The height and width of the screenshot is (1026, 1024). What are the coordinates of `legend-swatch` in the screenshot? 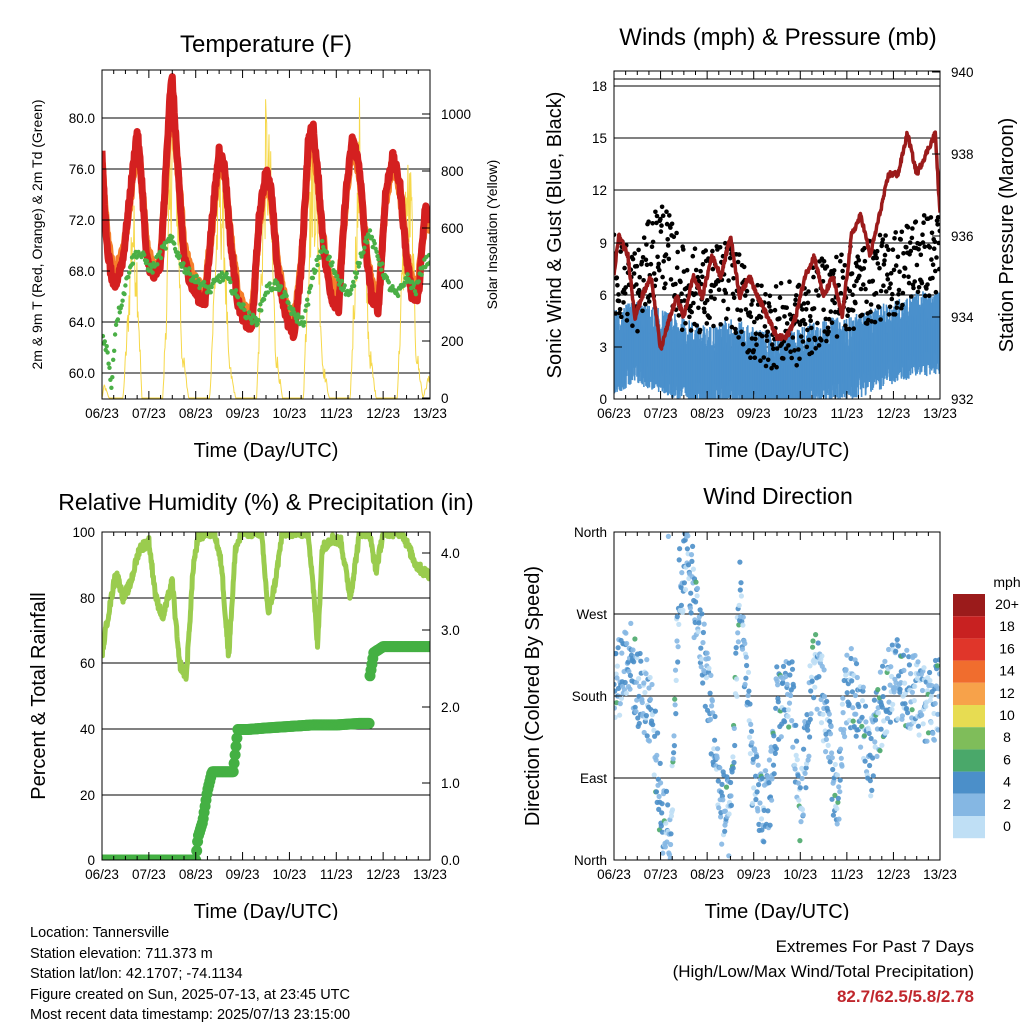 It's located at (969, 804).